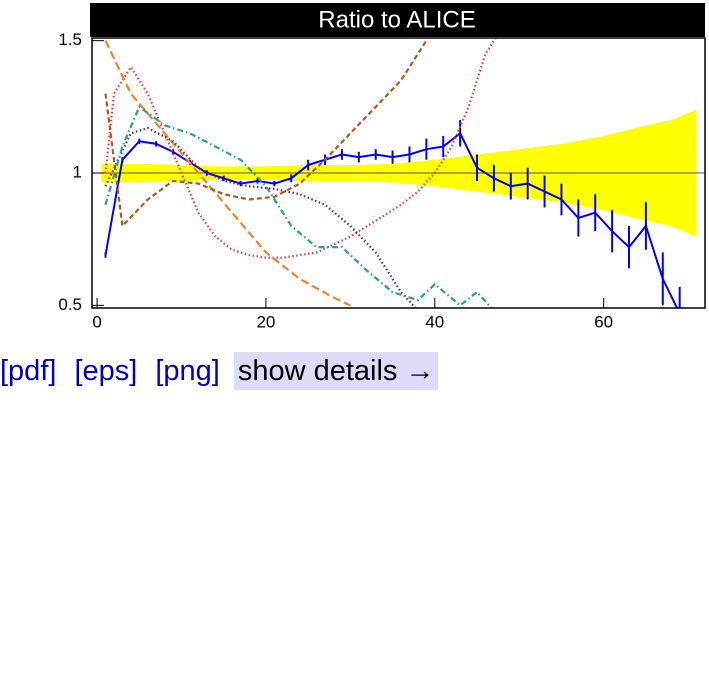 This screenshot has width=709, height=692. What do you see at coordinates (265, 321) in the screenshot?
I see `x-tick-label: 20` at bounding box center [265, 321].